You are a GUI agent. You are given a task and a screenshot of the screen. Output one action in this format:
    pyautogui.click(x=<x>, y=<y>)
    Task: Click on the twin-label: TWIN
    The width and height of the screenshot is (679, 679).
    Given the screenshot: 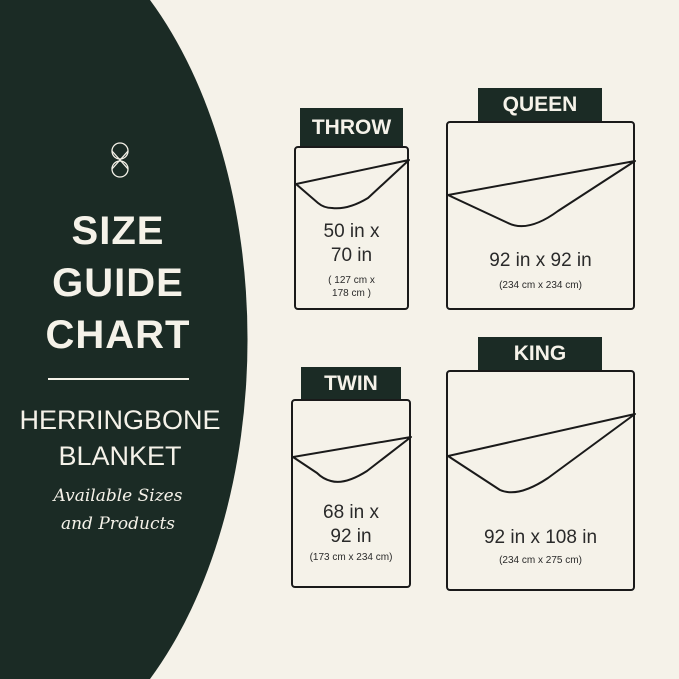 What is the action you would take?
    pyautogui.click(x=351, y=383)
    